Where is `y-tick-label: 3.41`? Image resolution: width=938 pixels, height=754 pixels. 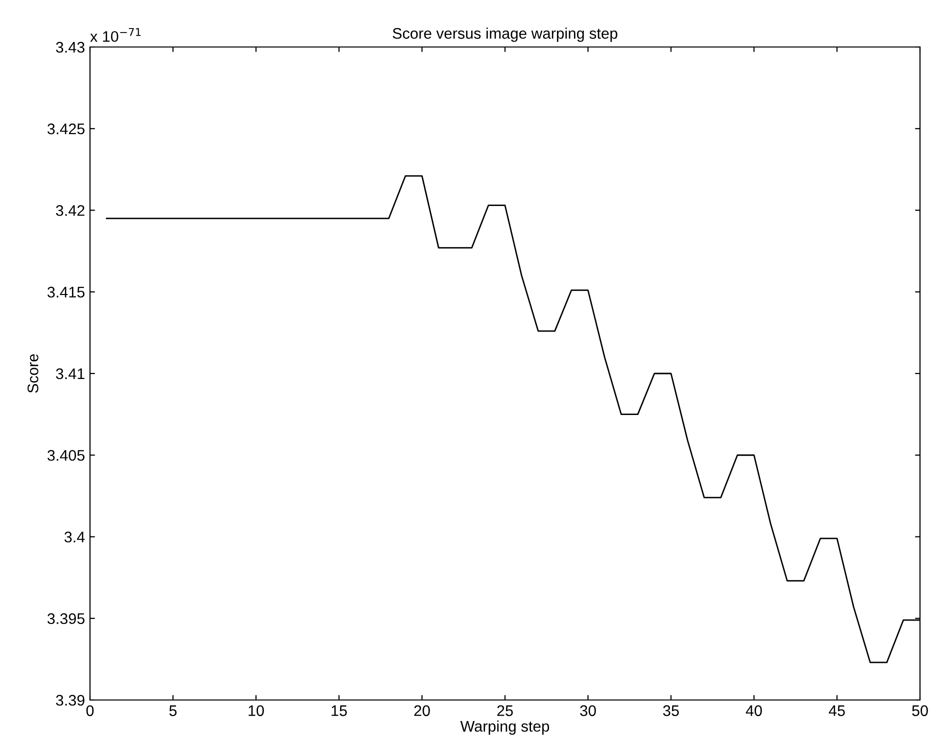 y-tick-label: 3.41 is located at coordinates (70, 374).